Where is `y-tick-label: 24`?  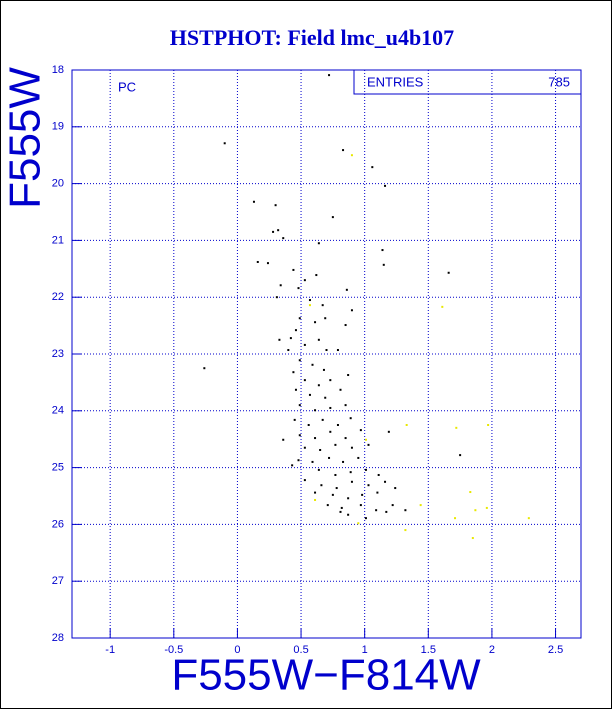
y-tick-label: 24 is located at coordinates (58, 411).